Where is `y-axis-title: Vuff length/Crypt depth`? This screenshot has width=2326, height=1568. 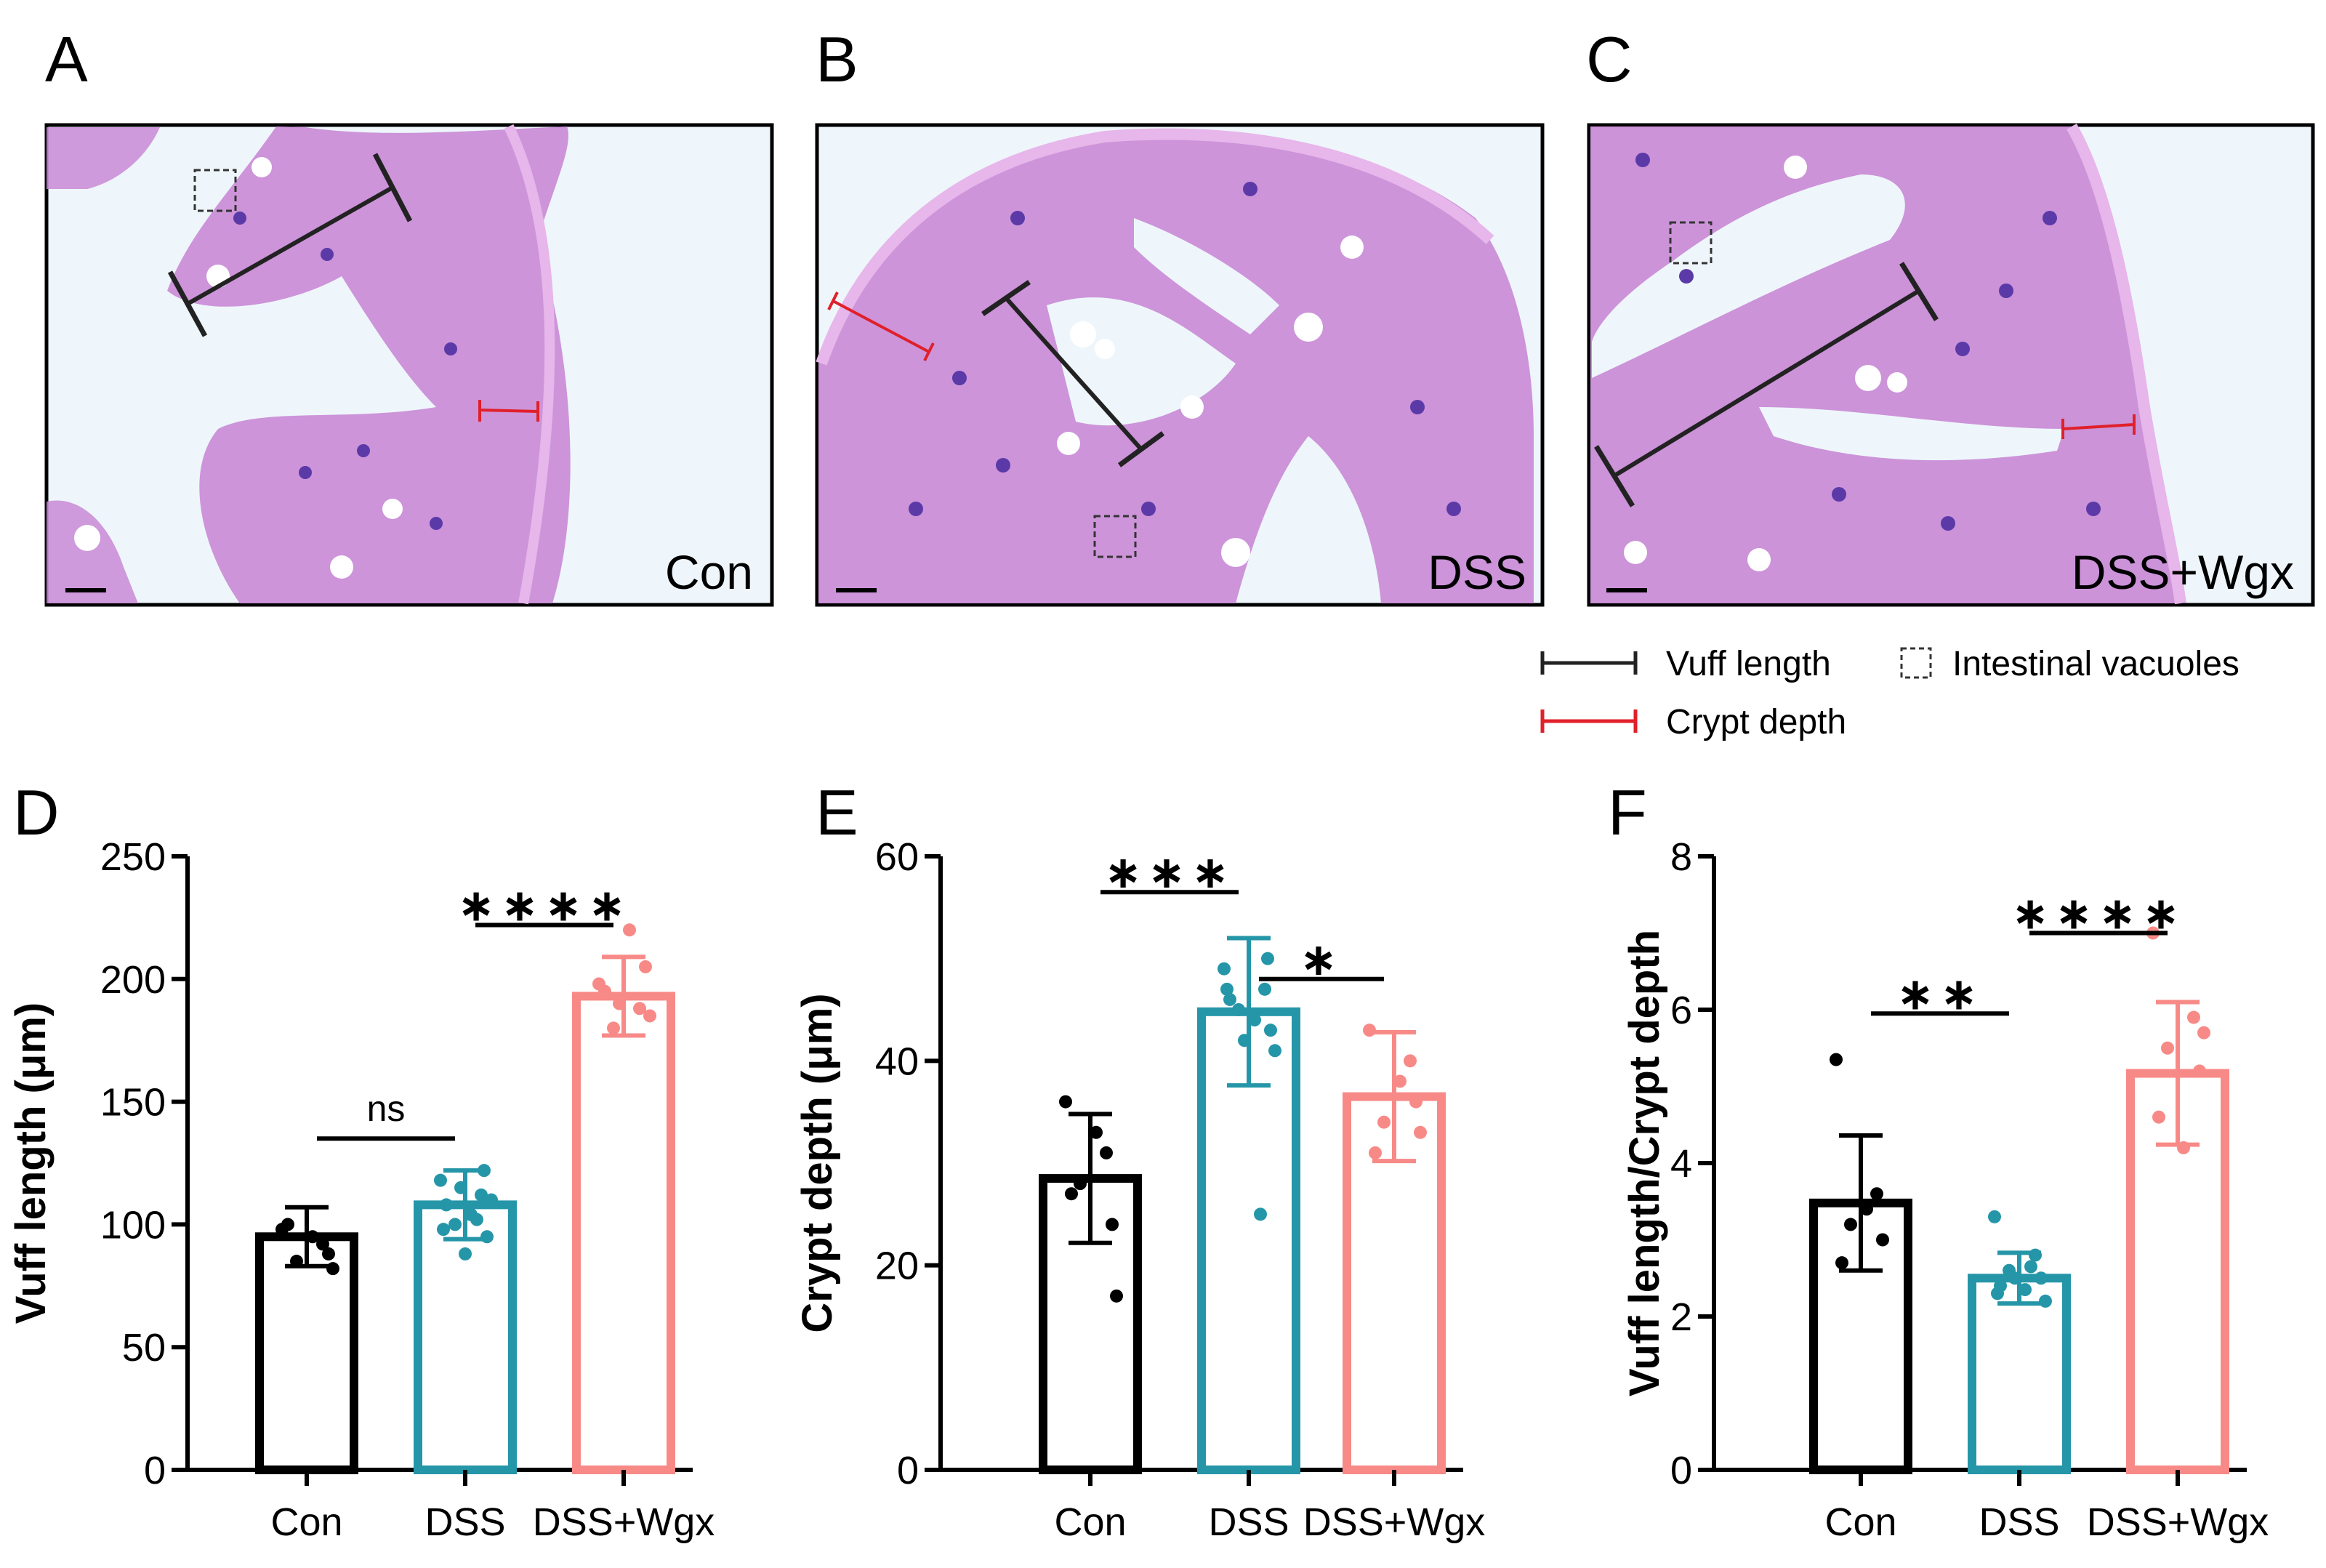
y-axis-title: Vuff length/Crypt depth is located at coordinates (1644, 1163).